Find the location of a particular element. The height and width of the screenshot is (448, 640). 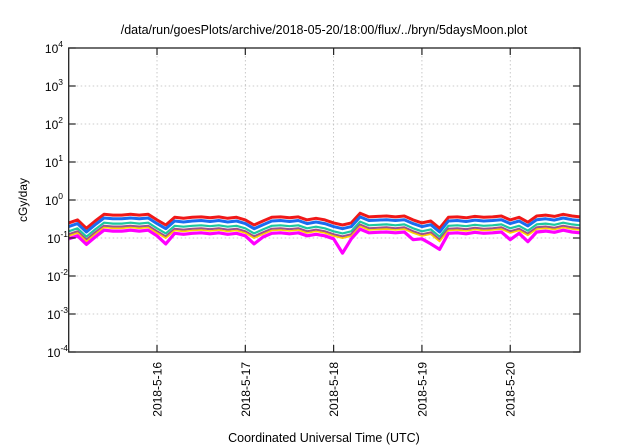

series-line-purple is located at coordinates (324, 232).